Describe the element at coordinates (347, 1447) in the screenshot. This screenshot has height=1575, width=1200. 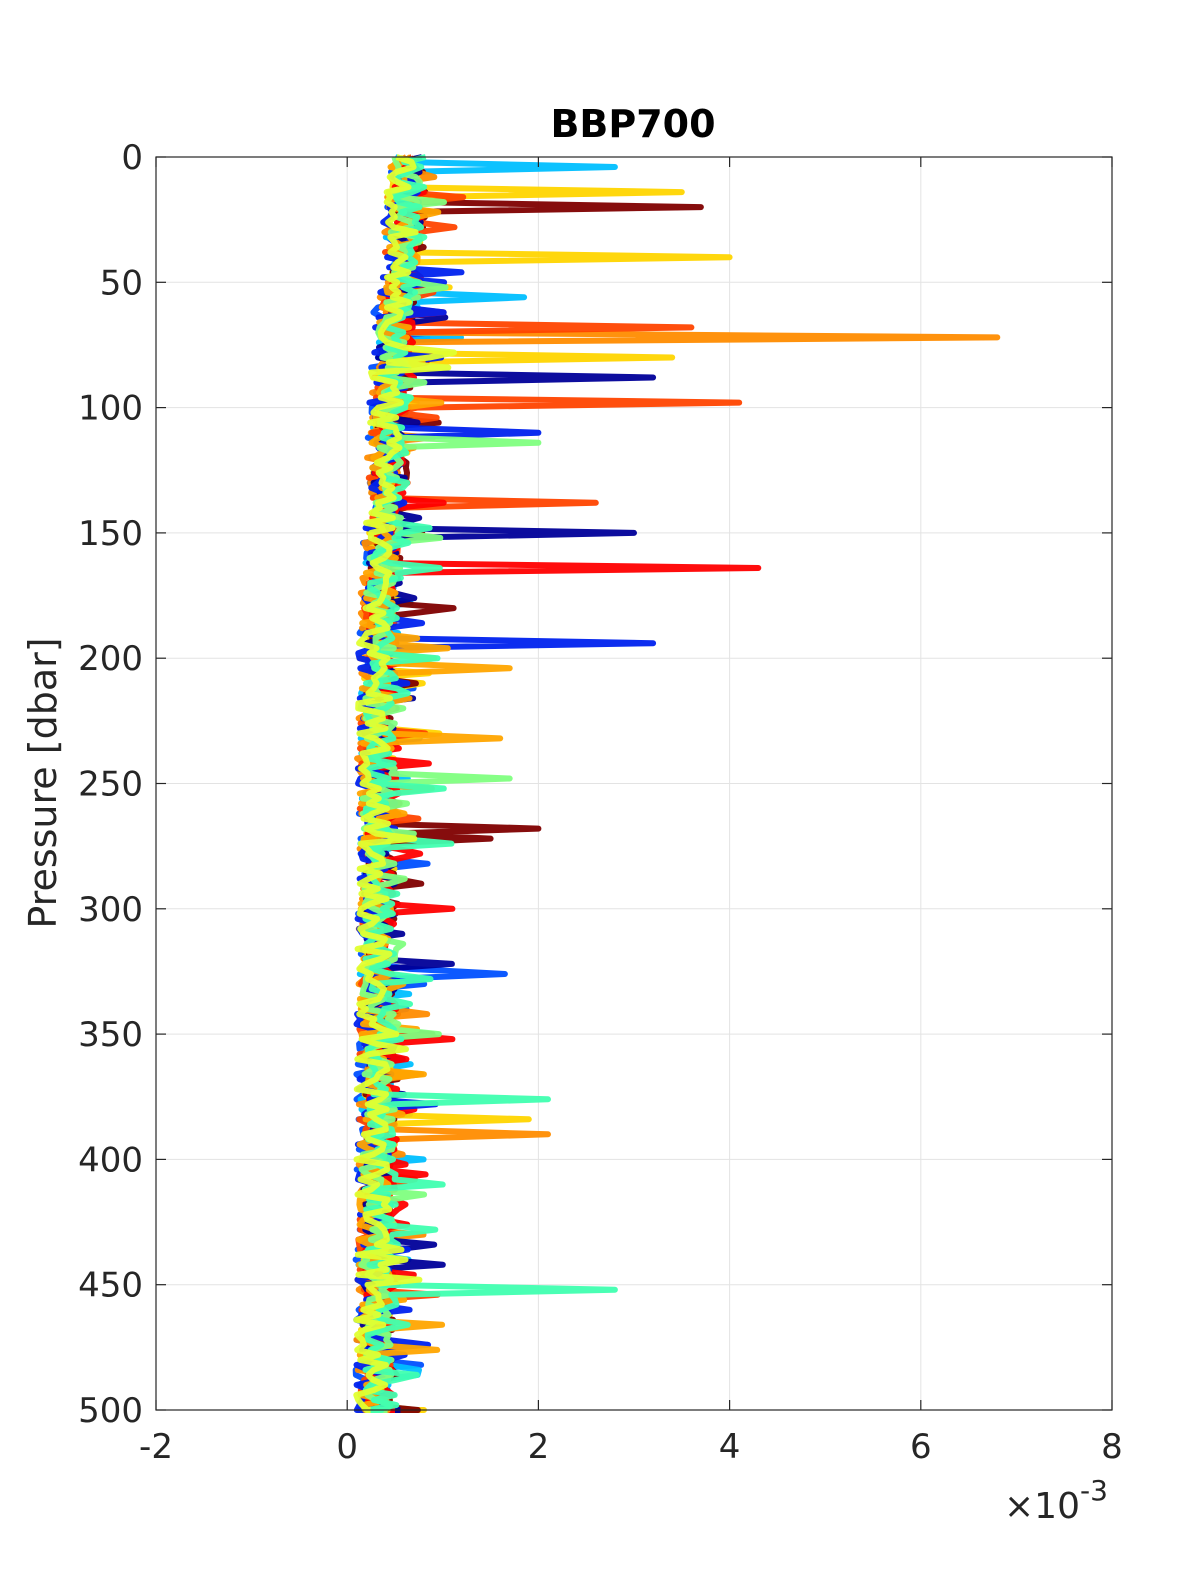
I see `x-tick-label: 0` at that location.